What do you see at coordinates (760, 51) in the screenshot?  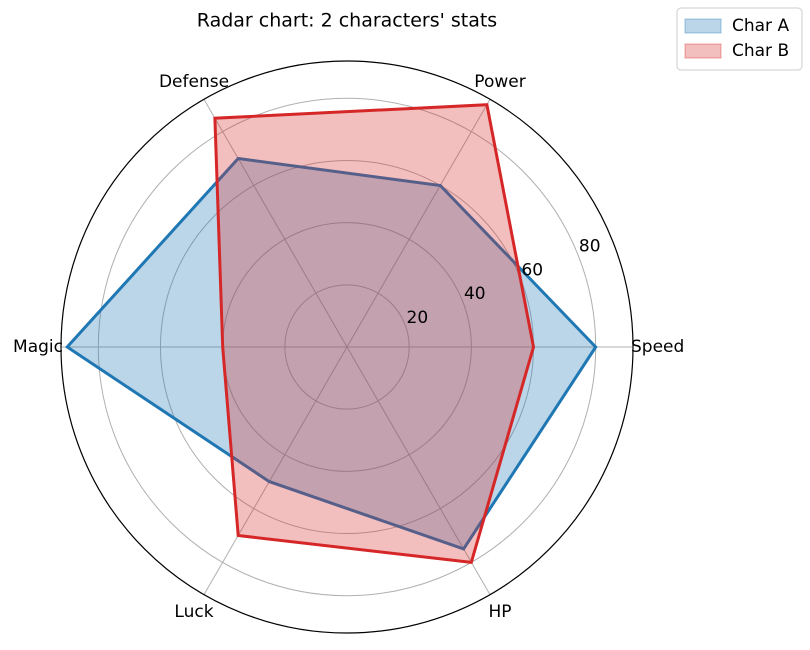 I see `legend-label: Char B` at bounding box center [760, 51].